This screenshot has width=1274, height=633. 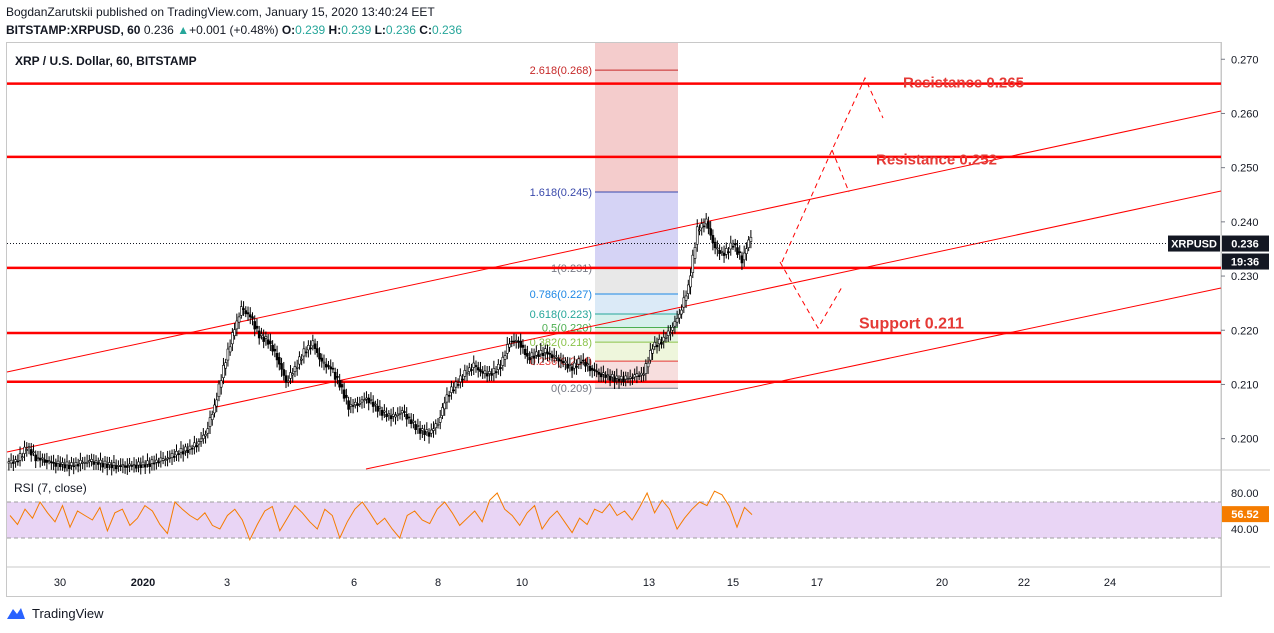 What do you see at coordinates (1245, 514) in the screenshot?
I see `rsi-current-badge` at bounding box center [1245, 514].